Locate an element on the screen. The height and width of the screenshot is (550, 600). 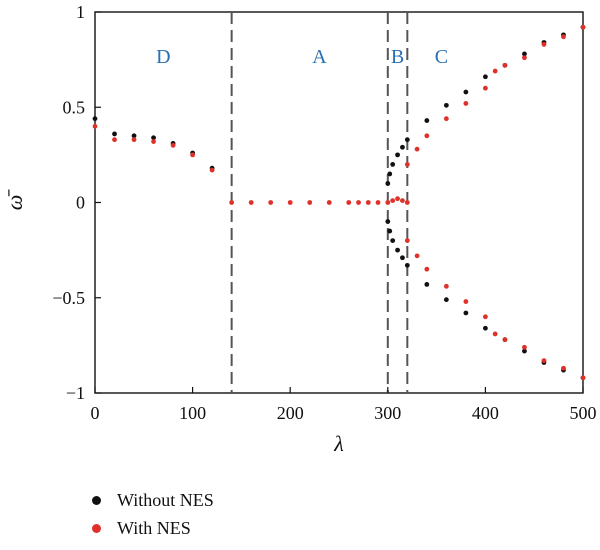
legend-label-with-nes: With NES is located at coordinates (154, 527).